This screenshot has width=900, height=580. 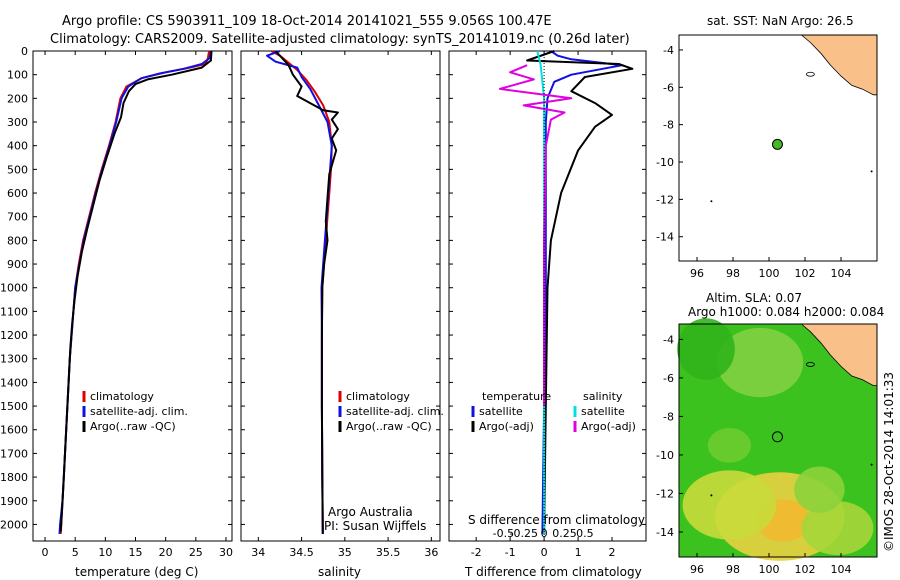 What do you see at coordinates (503, 533) in the screenshot?
I see `s-tick-label: -0.5` at bounding box center [503, 533].